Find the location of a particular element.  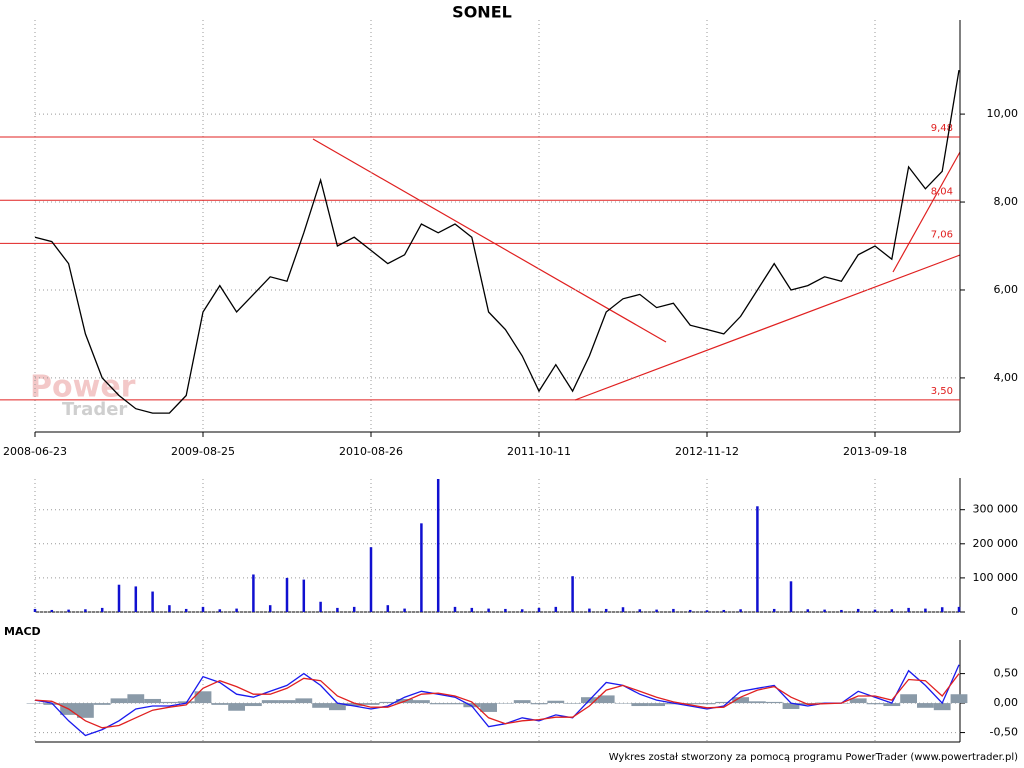

y-tick-label: 6,00 is located at coordinates (1006, 289).